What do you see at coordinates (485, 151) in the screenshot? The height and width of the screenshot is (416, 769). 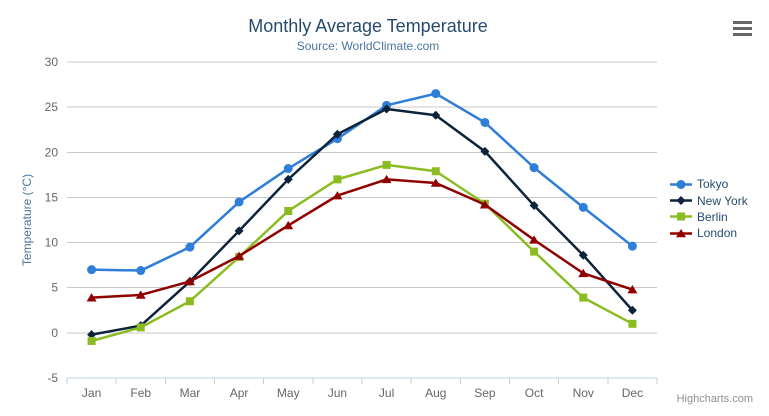 I see `point-new-york-sep` at bounding box center [485, 151].